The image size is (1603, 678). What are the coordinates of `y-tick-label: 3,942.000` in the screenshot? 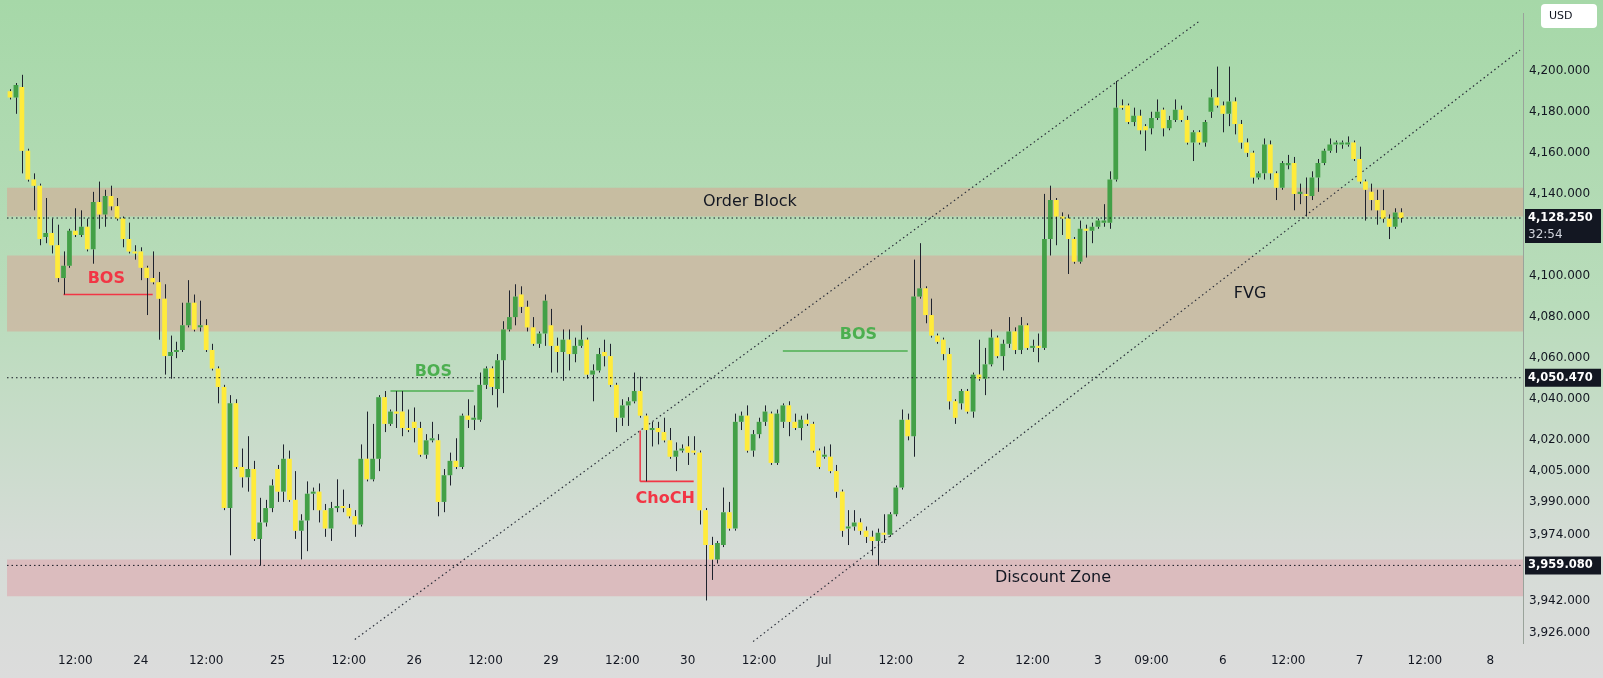 It's located at (1560, 599).